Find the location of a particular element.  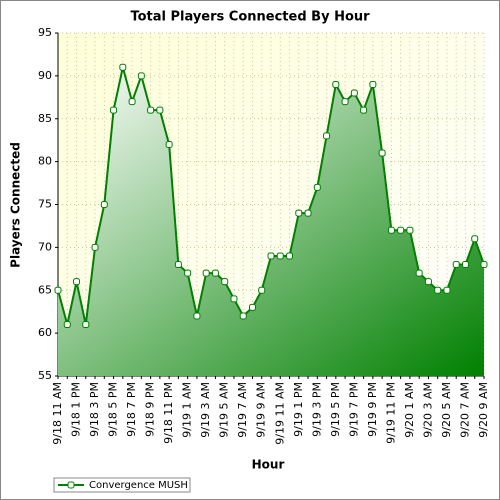

legend-box is located at coordinates (122, 485).